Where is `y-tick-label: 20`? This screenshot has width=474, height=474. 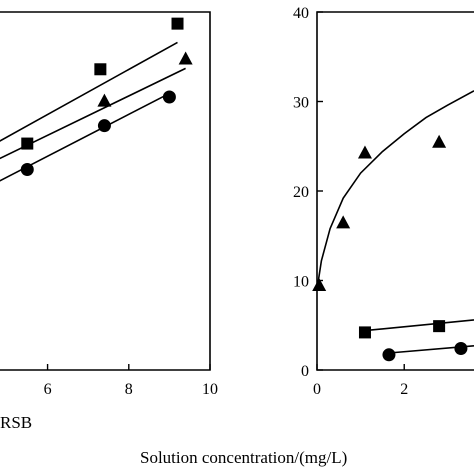
y-tick-label: 20 is located at coordinates (301, 192).